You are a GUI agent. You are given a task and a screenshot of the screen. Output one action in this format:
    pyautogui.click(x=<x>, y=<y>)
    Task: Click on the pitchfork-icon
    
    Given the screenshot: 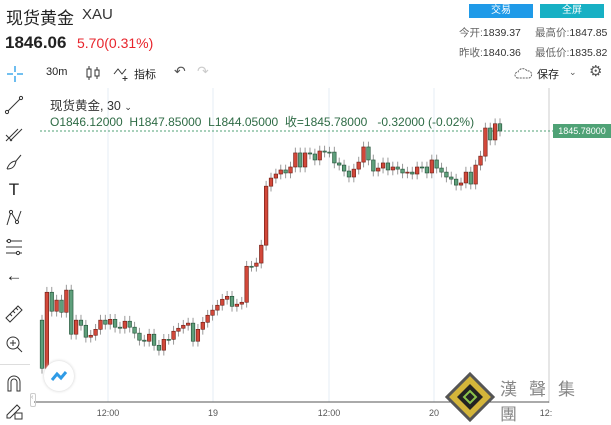 What is the action you would take?
    pyautogui.click(x=14, y=133)
    